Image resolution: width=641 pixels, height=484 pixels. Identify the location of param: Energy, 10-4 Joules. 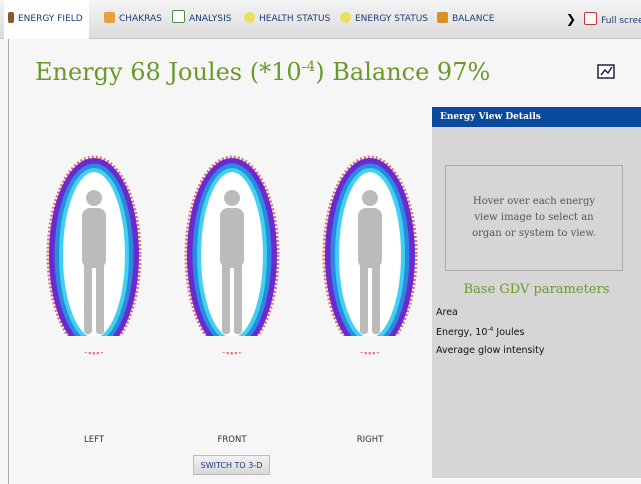
(480, 332).